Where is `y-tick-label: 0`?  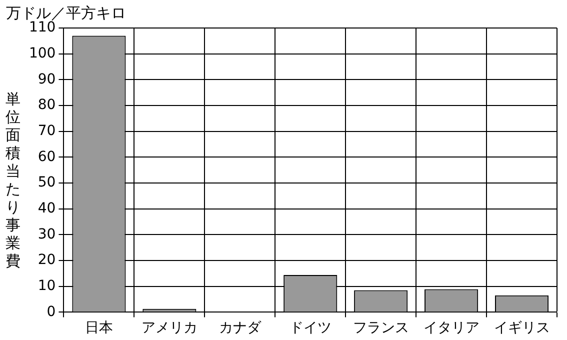
y-tick-label: 0 is located at coordinates (51, 312).